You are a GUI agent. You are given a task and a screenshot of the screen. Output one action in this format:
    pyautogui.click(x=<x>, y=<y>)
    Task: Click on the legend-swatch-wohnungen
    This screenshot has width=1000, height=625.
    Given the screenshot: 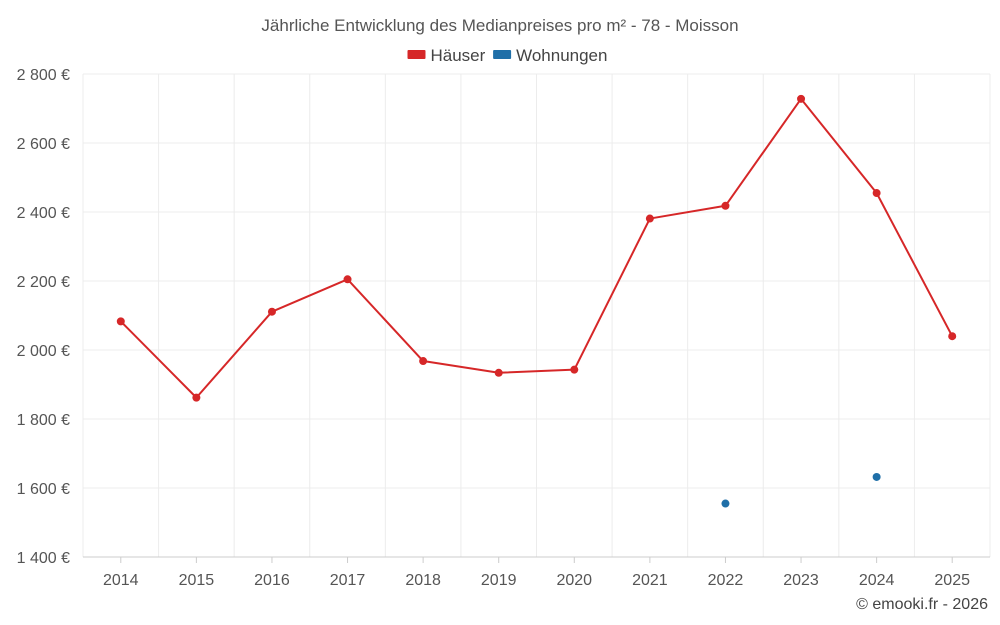 What is the action you would take?
    pyautogui.click(x=502, y=54)
    